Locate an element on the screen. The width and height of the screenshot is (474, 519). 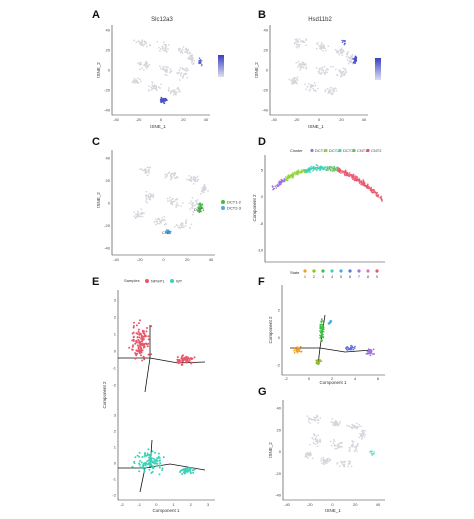
panel-a-ytick: -40 is located at coordinates (107, 110).